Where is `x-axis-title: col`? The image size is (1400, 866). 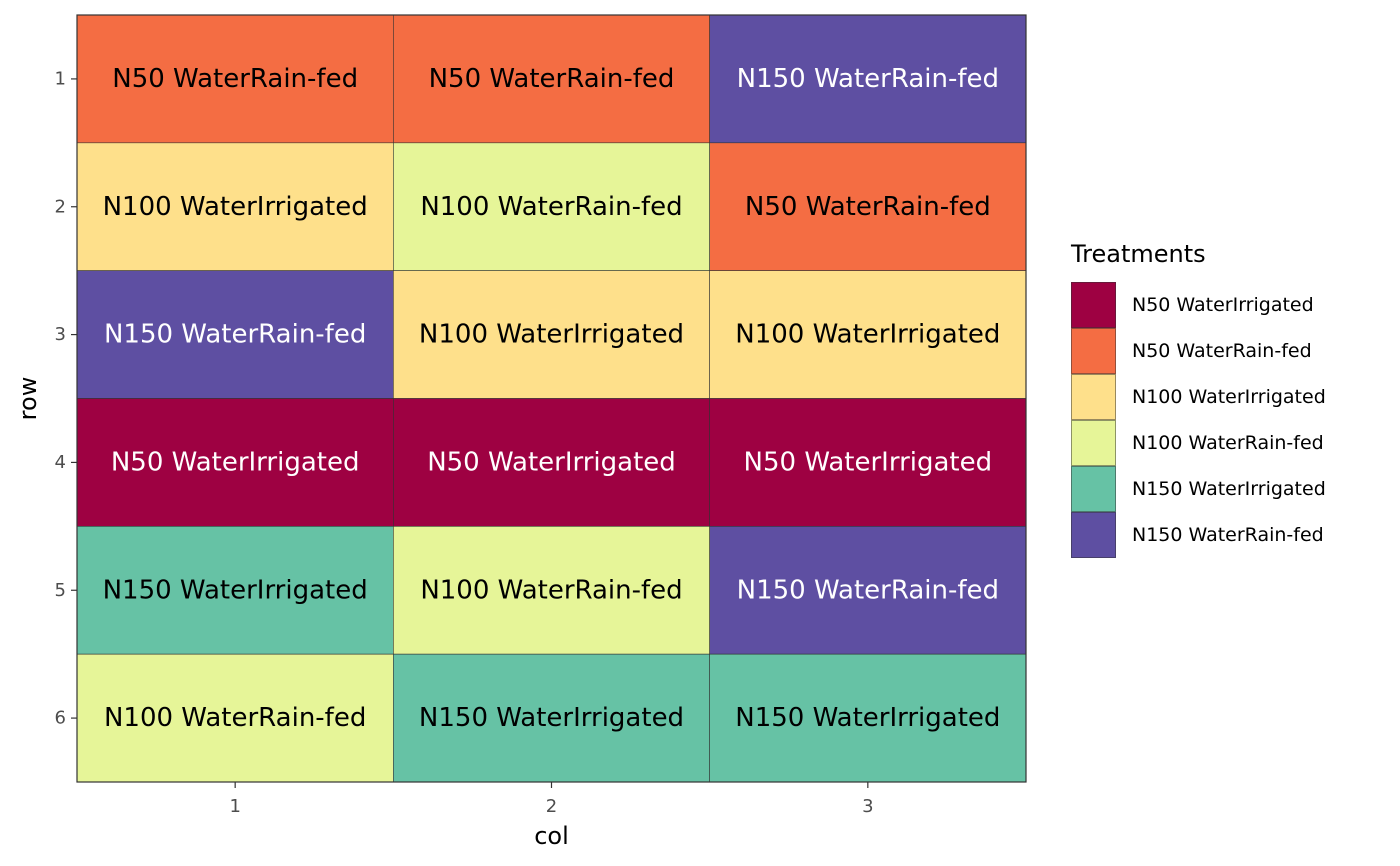
x-axis-title: col is located at coordinates (551, 836).